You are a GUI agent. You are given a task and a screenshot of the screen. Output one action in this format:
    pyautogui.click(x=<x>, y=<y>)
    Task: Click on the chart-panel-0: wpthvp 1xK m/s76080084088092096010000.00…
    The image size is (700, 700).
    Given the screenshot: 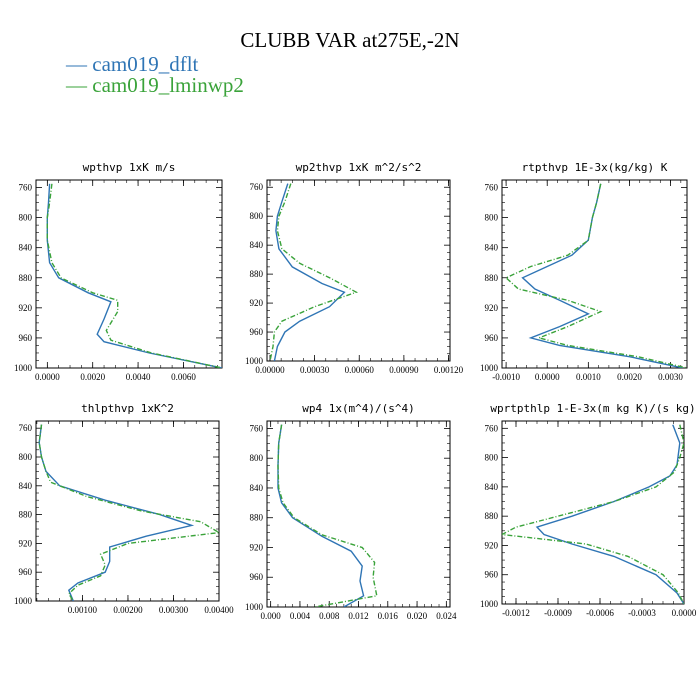 What is the action you would take?
    pyautogui.click(x=118, y=271)
    